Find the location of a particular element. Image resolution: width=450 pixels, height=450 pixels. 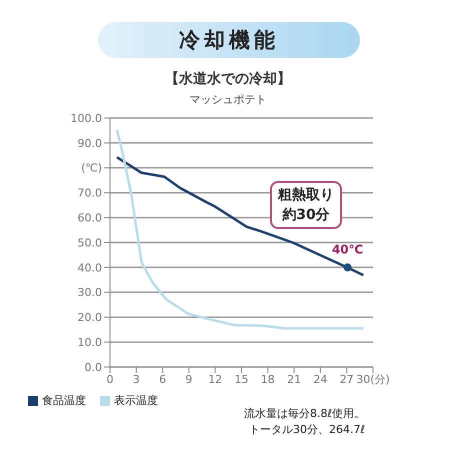

y-tick-label: 40.0 is located at coordinates (90, 267).